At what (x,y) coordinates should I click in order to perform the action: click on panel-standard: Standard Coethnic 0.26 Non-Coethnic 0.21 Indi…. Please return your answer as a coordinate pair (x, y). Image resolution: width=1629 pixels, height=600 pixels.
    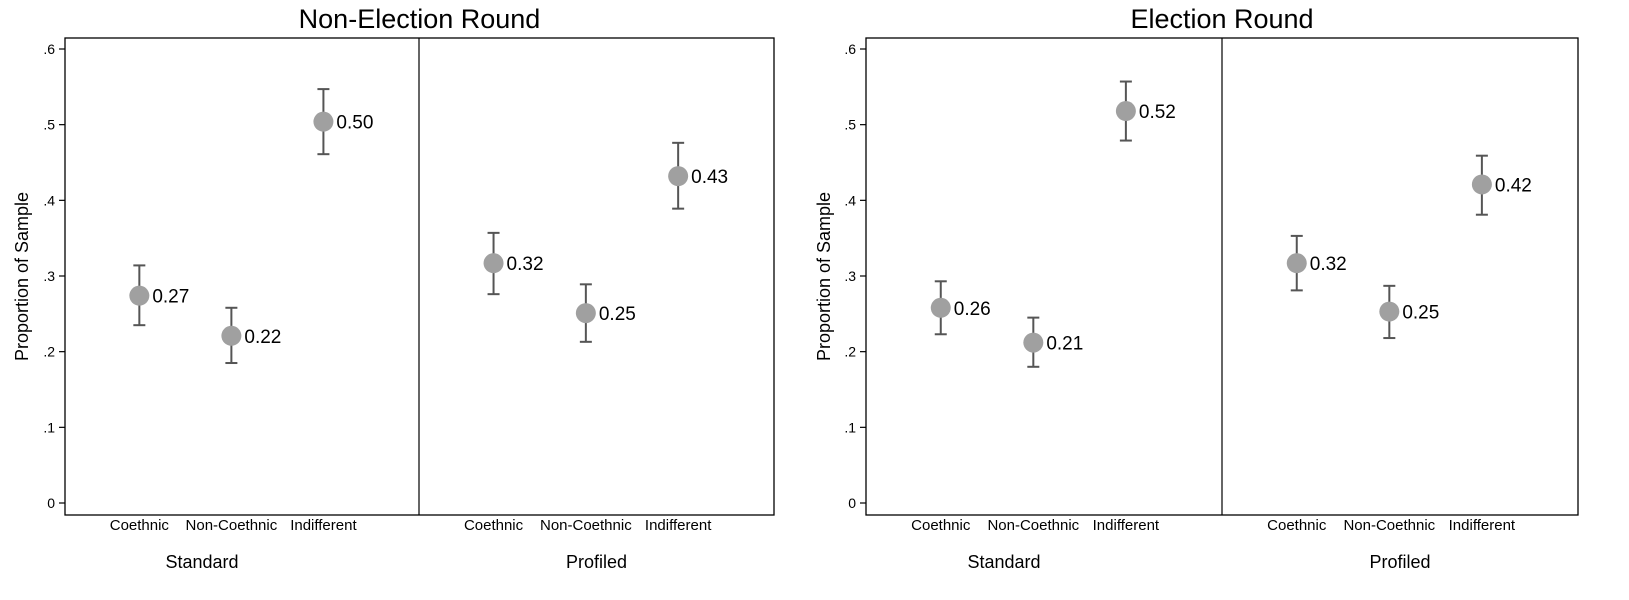
    Looking at the image, I should click on (1043, 326).